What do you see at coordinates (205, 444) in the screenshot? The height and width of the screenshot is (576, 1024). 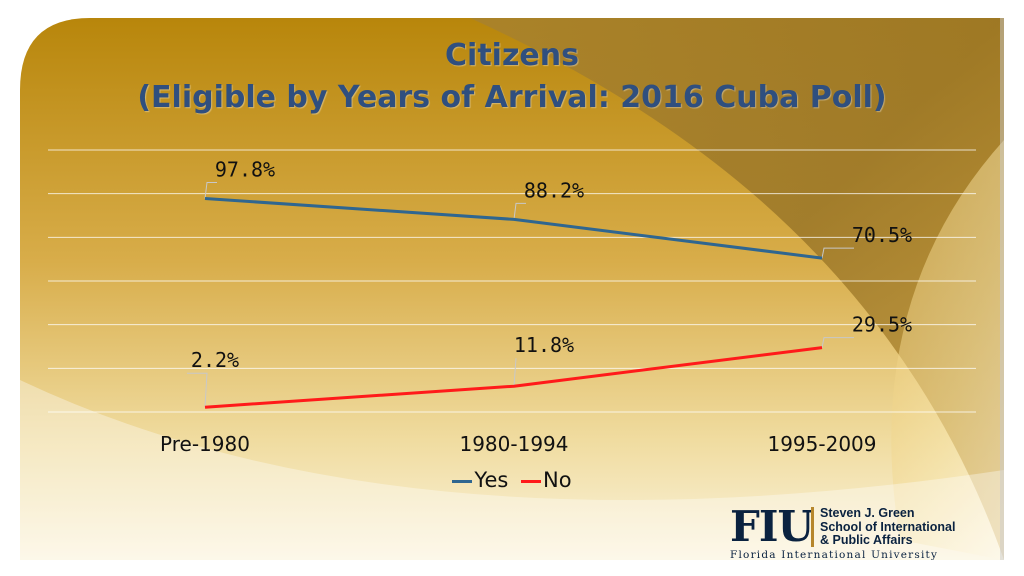 I see `x-tick-label: Pre-1980` at bounding box center [205, 444].